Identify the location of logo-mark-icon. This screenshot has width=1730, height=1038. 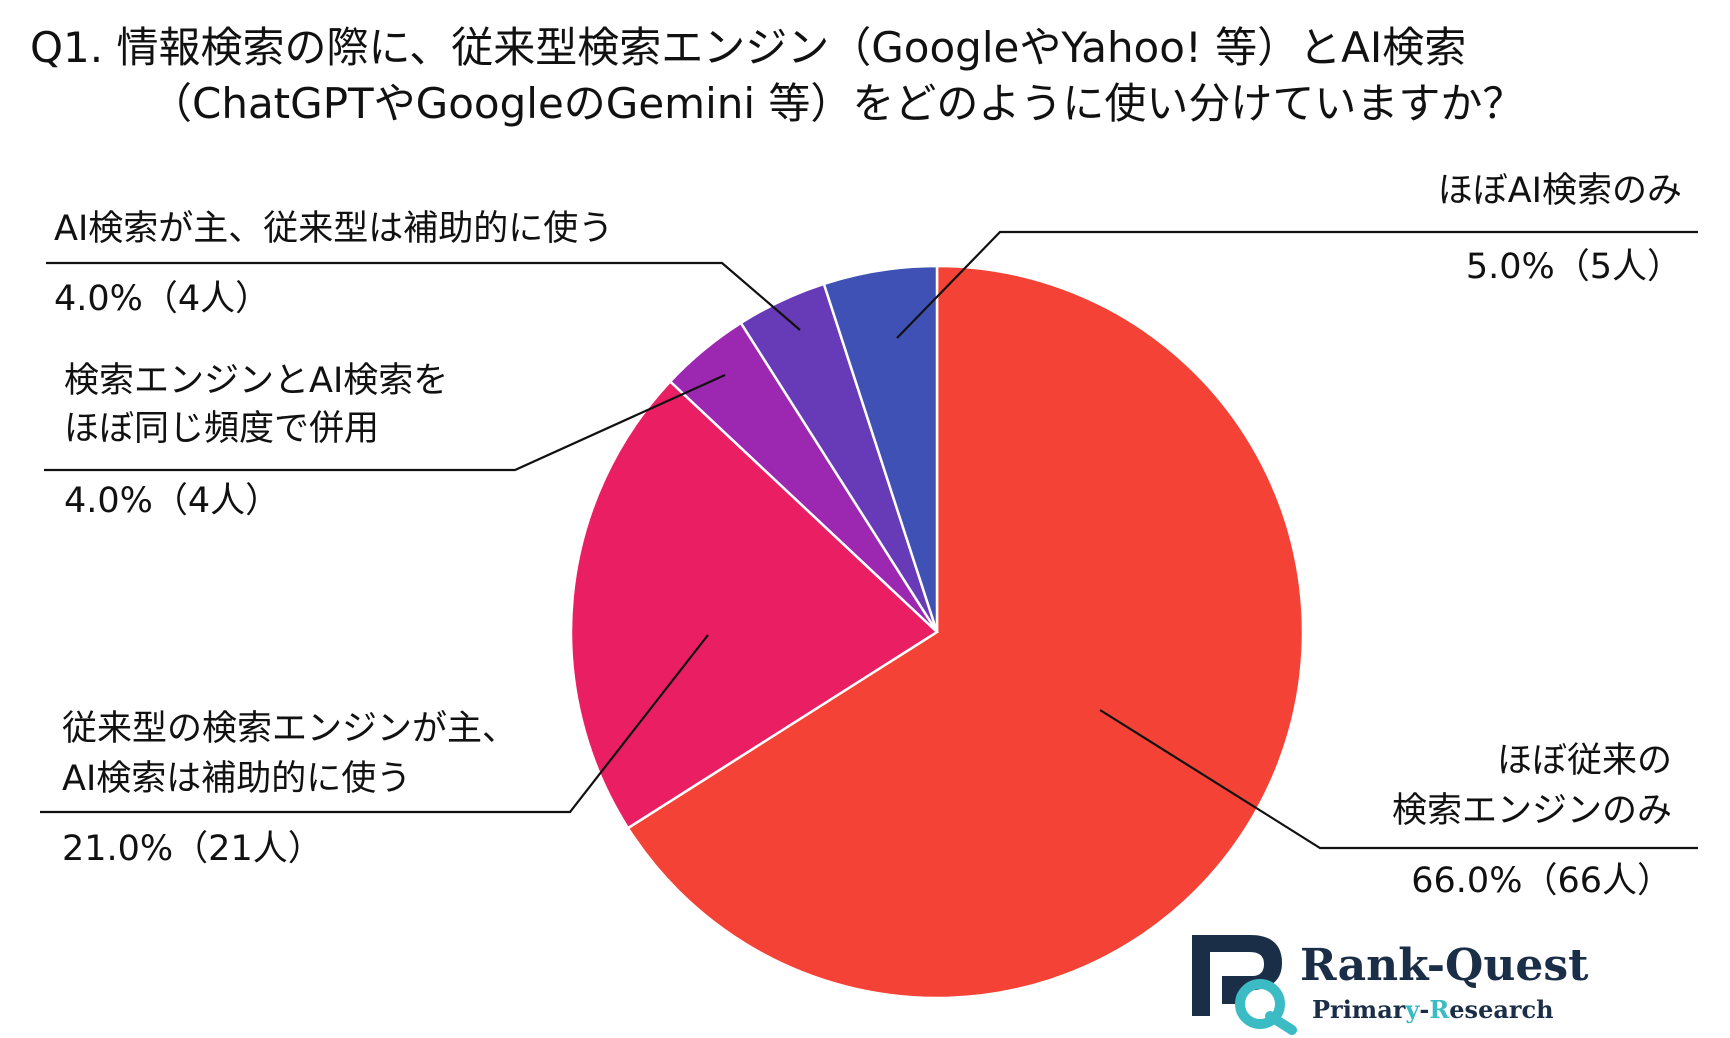
(1244, 985).